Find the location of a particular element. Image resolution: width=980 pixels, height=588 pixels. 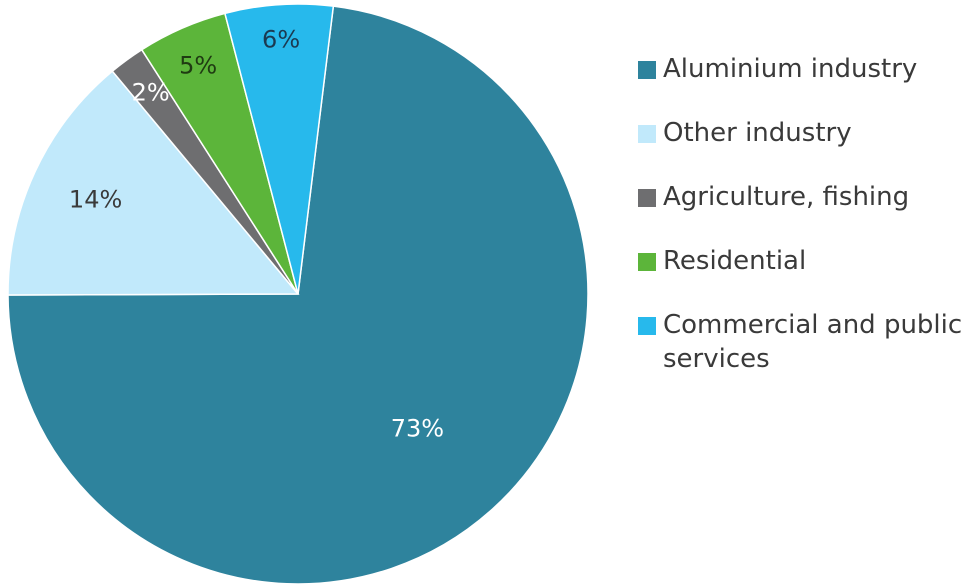

pie-slice-commercial-and-public-services is located at coordinates (279, 149).